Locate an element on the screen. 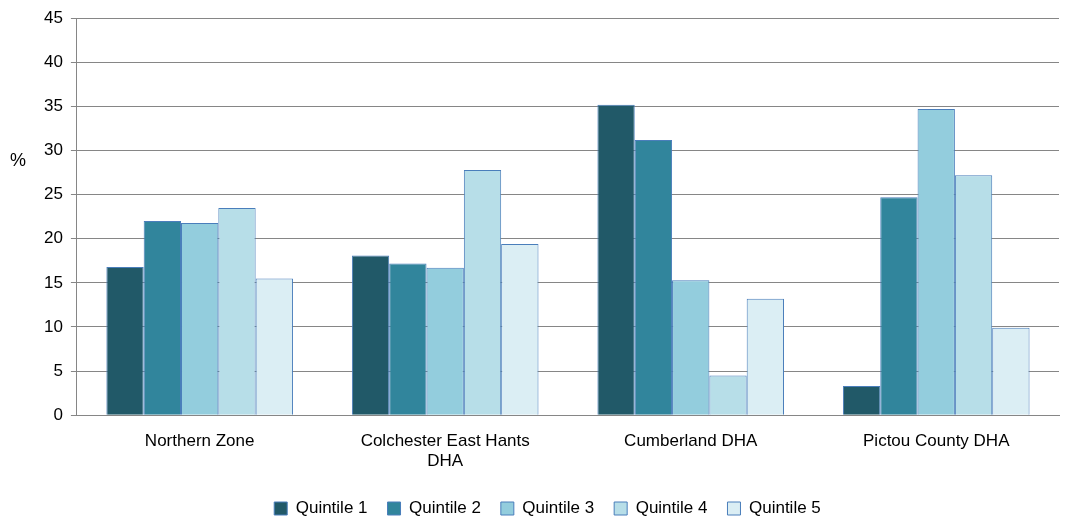  x-tick-label: Pictou County DHA is located at coordinates (937, 441).